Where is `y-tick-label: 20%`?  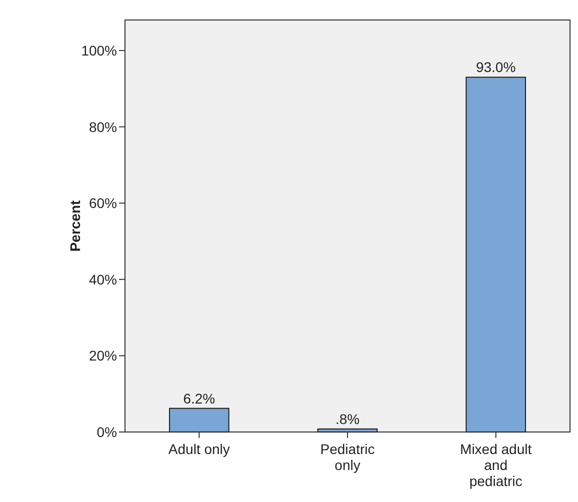 y-tick-label: 20% is located at coordinates (102, 356).